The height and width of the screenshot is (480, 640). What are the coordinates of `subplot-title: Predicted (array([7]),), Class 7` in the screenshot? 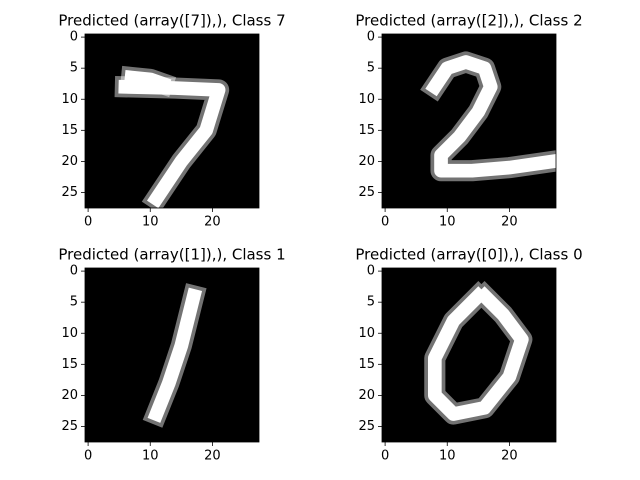 It's located at (171, 21).